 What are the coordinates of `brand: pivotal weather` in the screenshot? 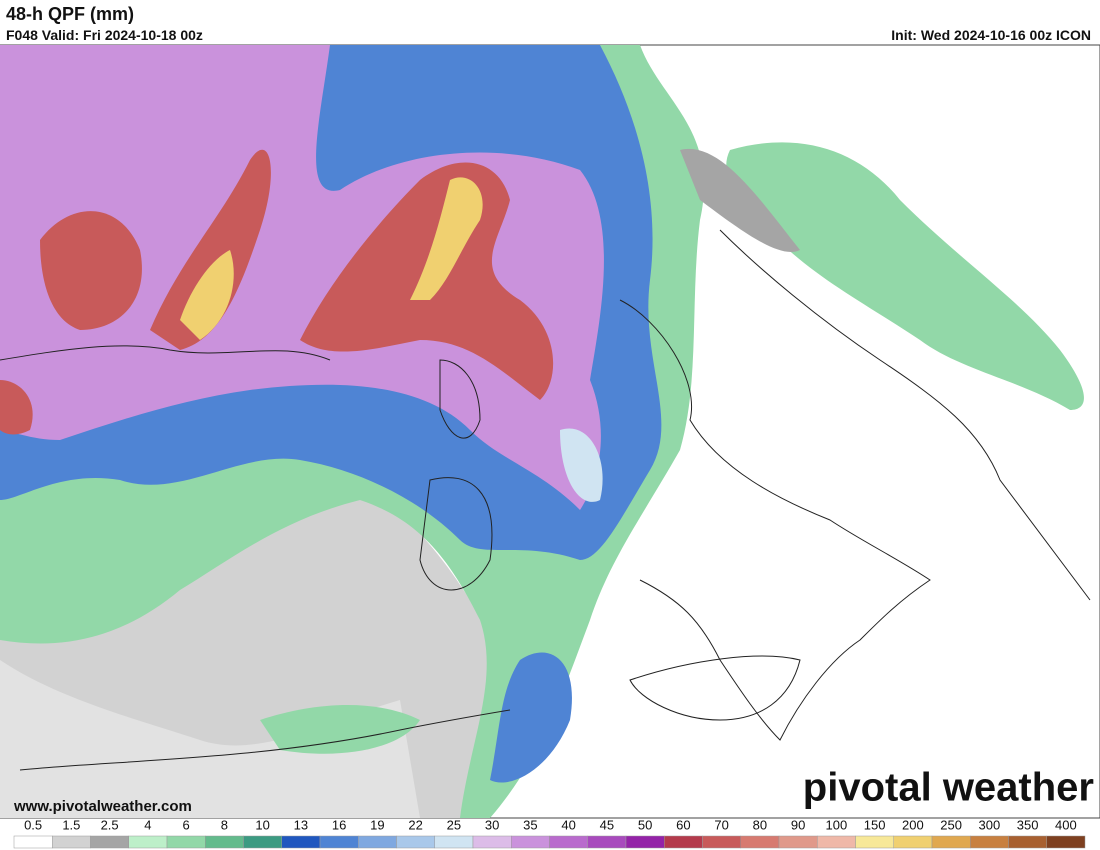 It's located at (948, 788).